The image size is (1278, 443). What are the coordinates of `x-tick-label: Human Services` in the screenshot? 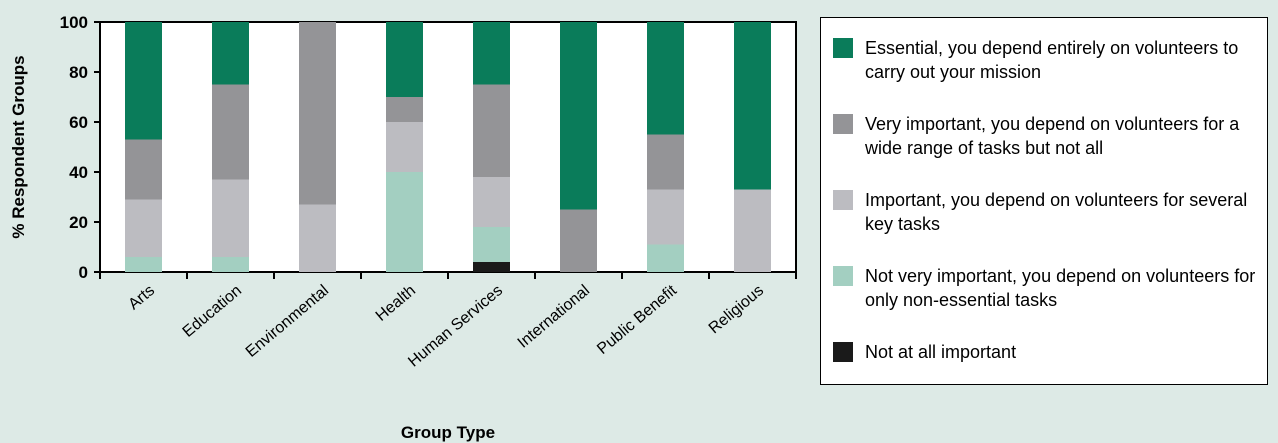 It's located at (455, 326).